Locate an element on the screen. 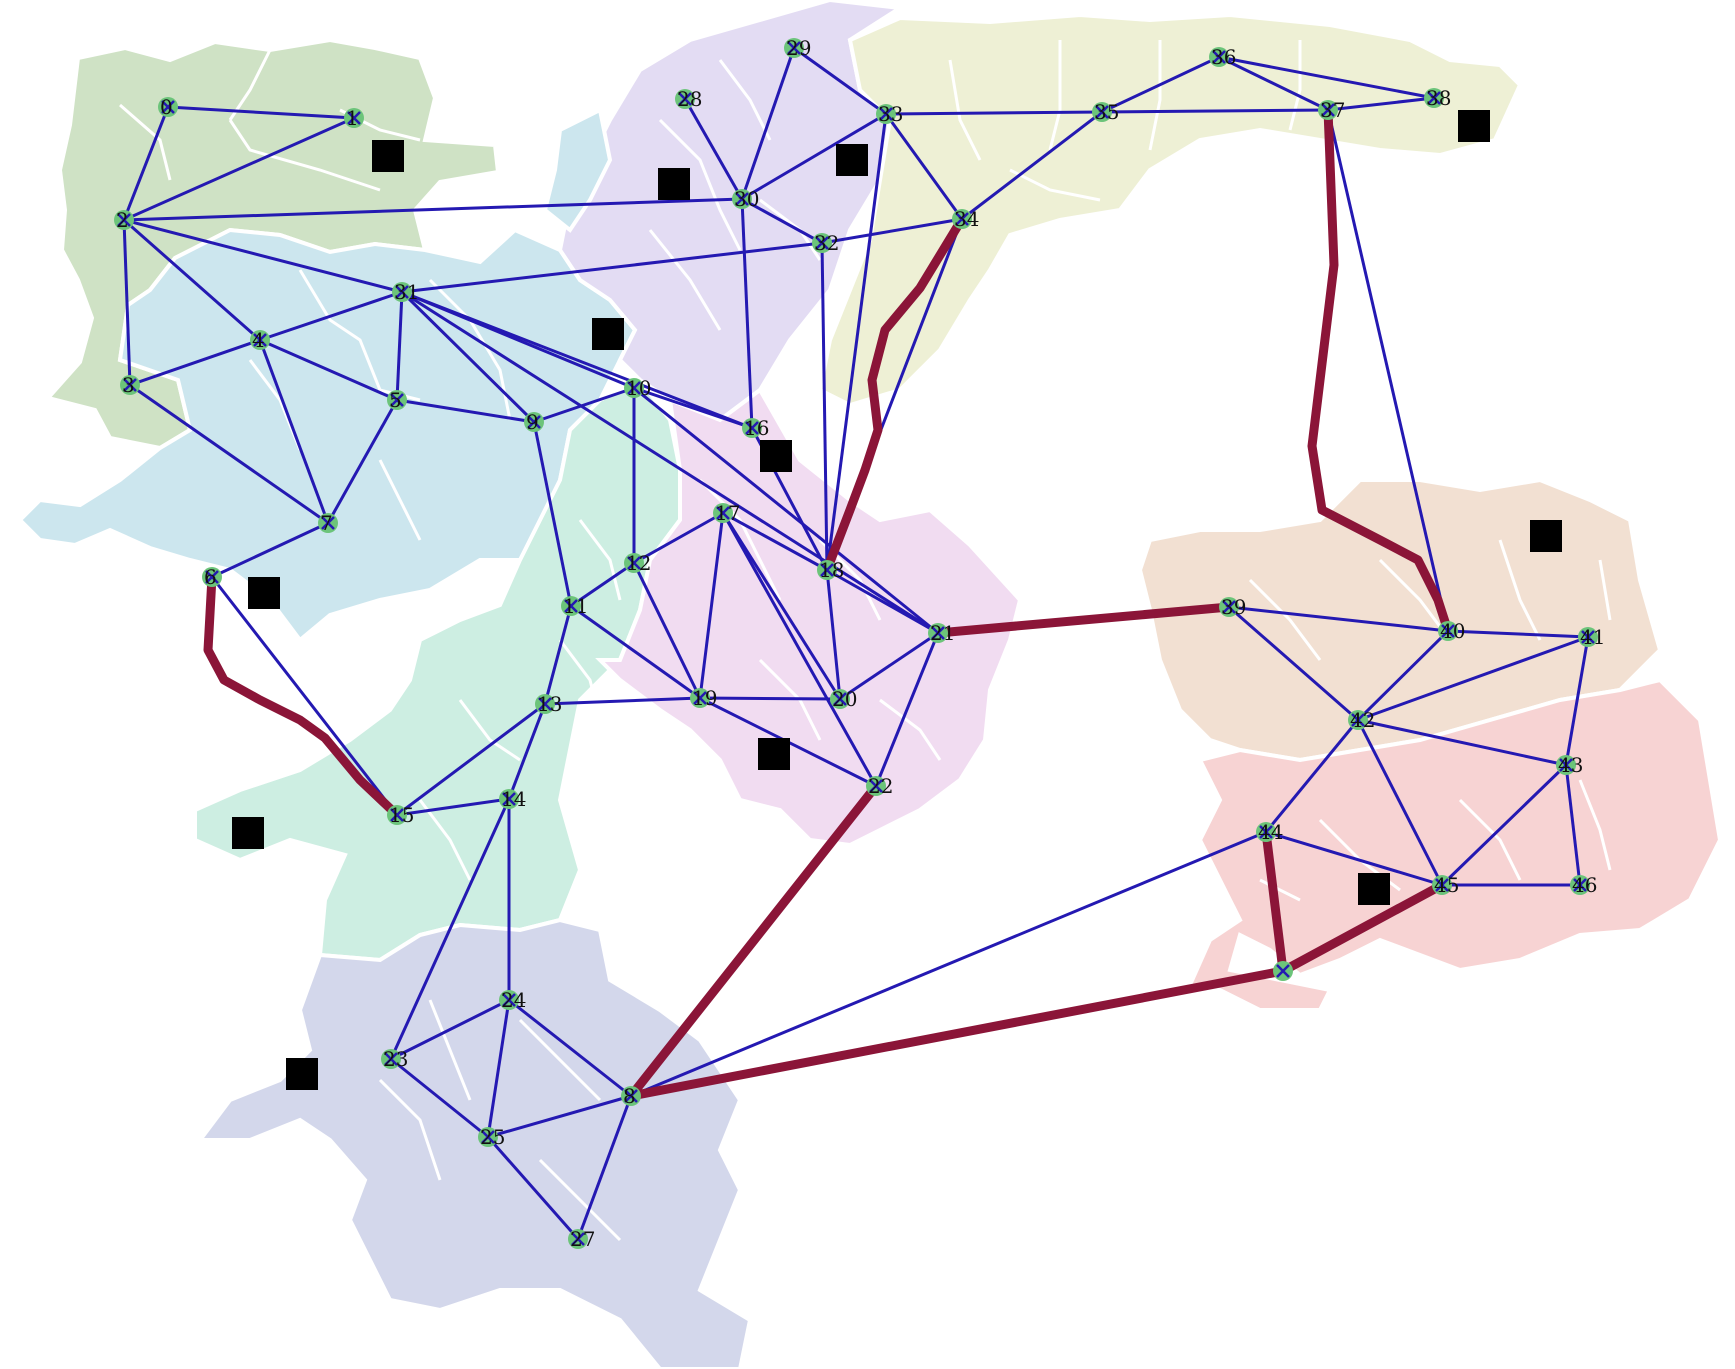 The image size is (1735, 1369). node-label: 40 is located at coordinates (1452, 631).